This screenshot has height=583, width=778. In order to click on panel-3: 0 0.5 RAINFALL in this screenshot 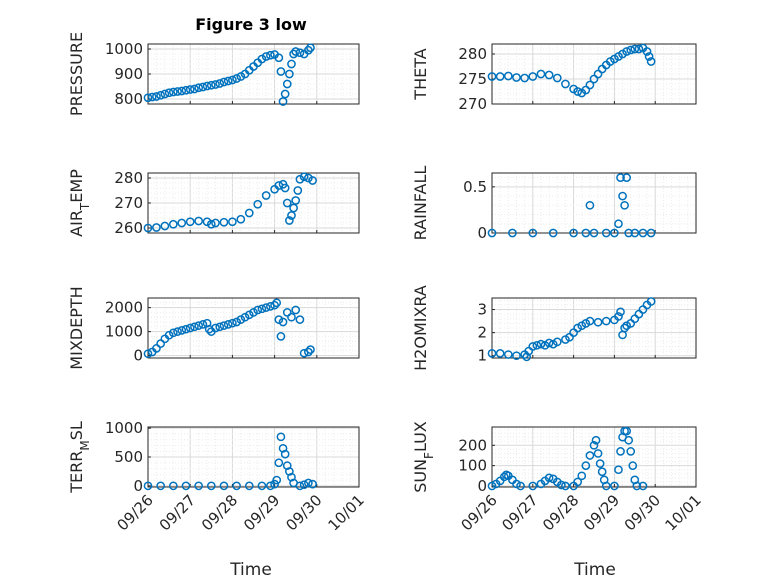, I will do `click(554, 204)`.